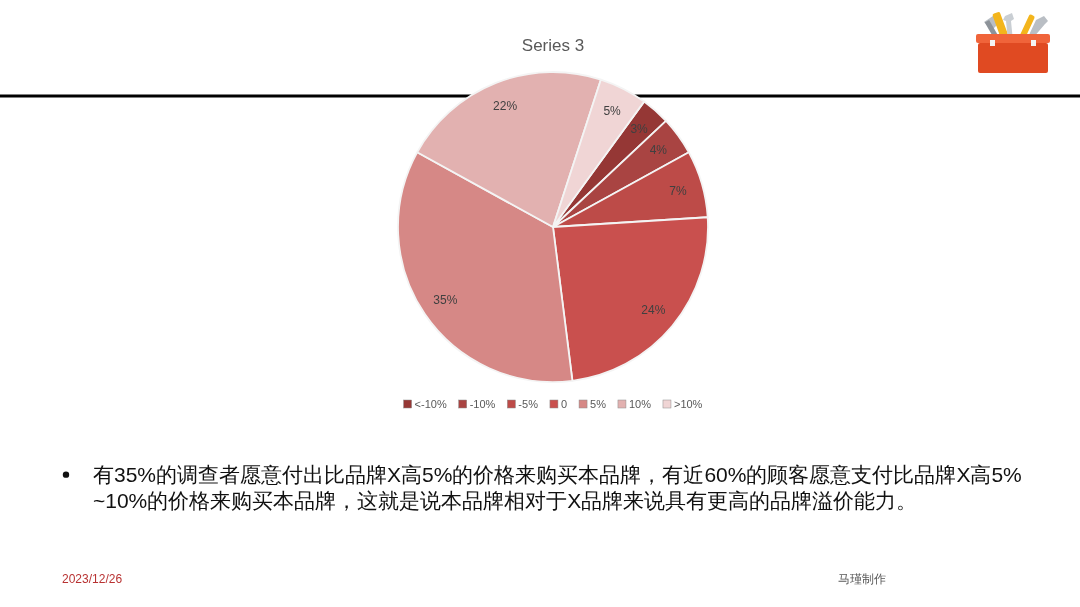  I want to click on chart-title: Series 3, so click(553, 45).